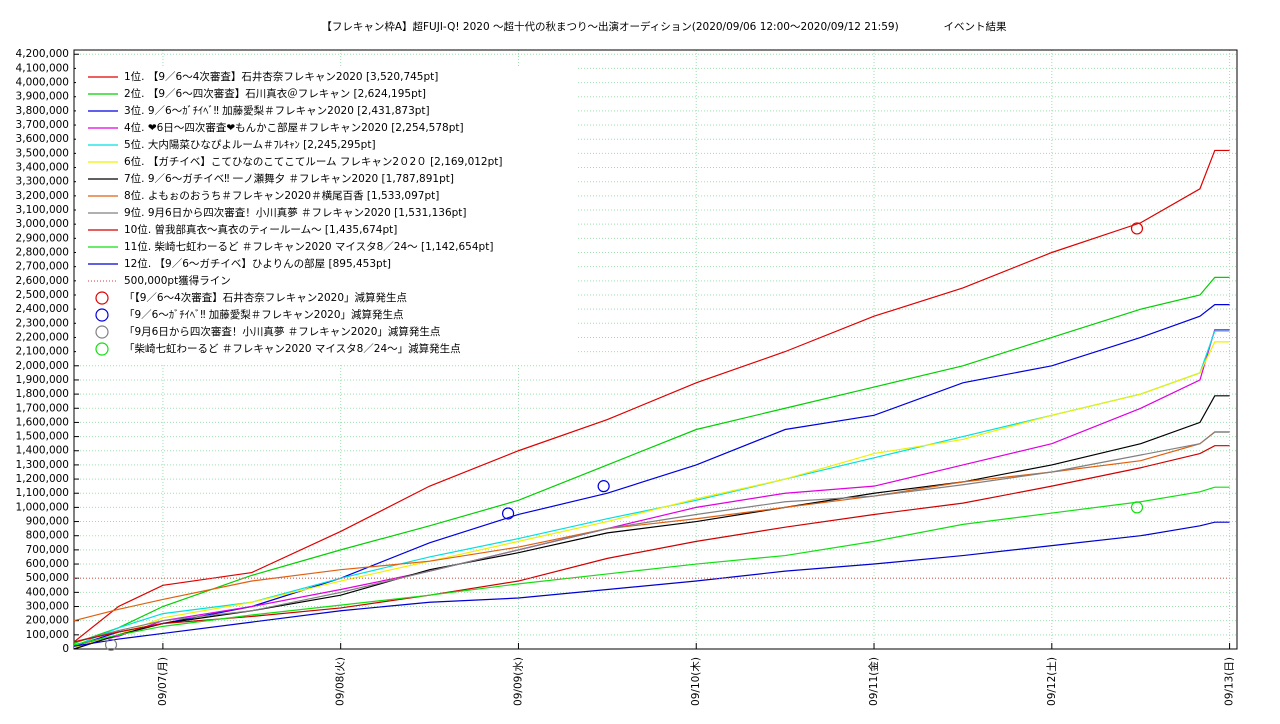 The width and height of the screenshot is (1280, 724). Describe the element at coordinates (47, 607) in the screenshot. I see `y-tick-label: 300,000` at that location.